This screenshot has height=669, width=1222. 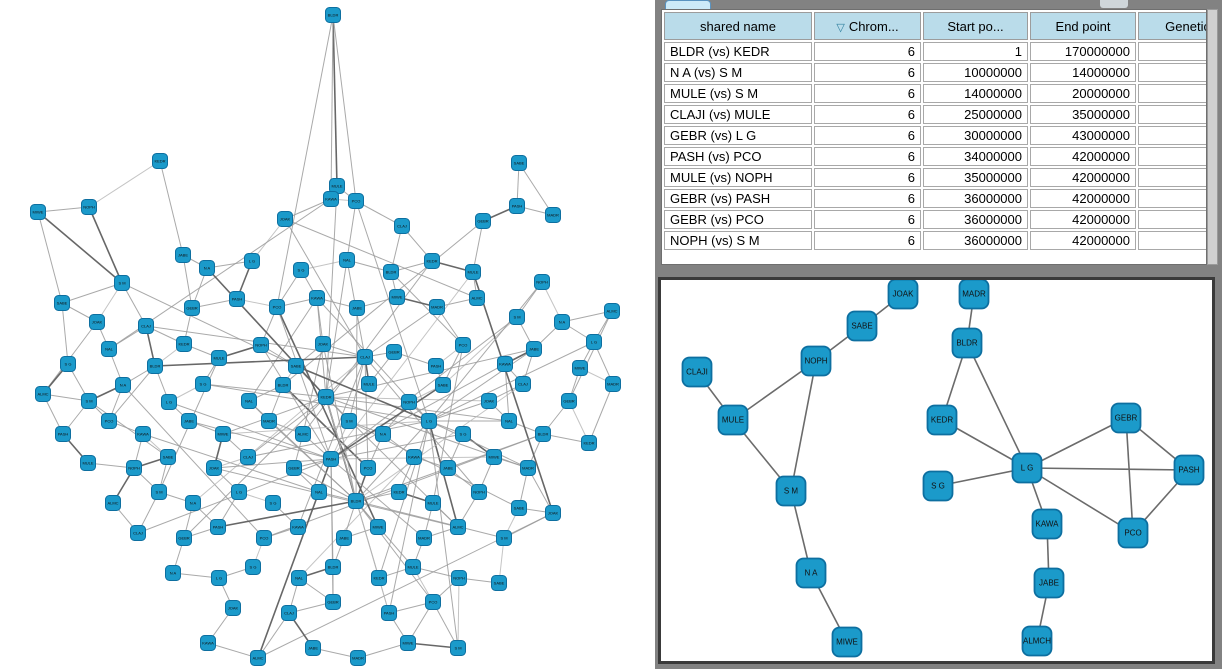 I want to click on filter-funnel-icon: ▽, so click(x=840, y=27).